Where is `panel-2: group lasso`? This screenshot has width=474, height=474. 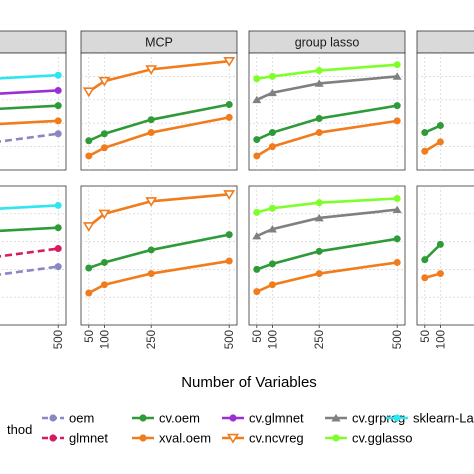
panel-2: group lasso is located at coordinates (327, 100).